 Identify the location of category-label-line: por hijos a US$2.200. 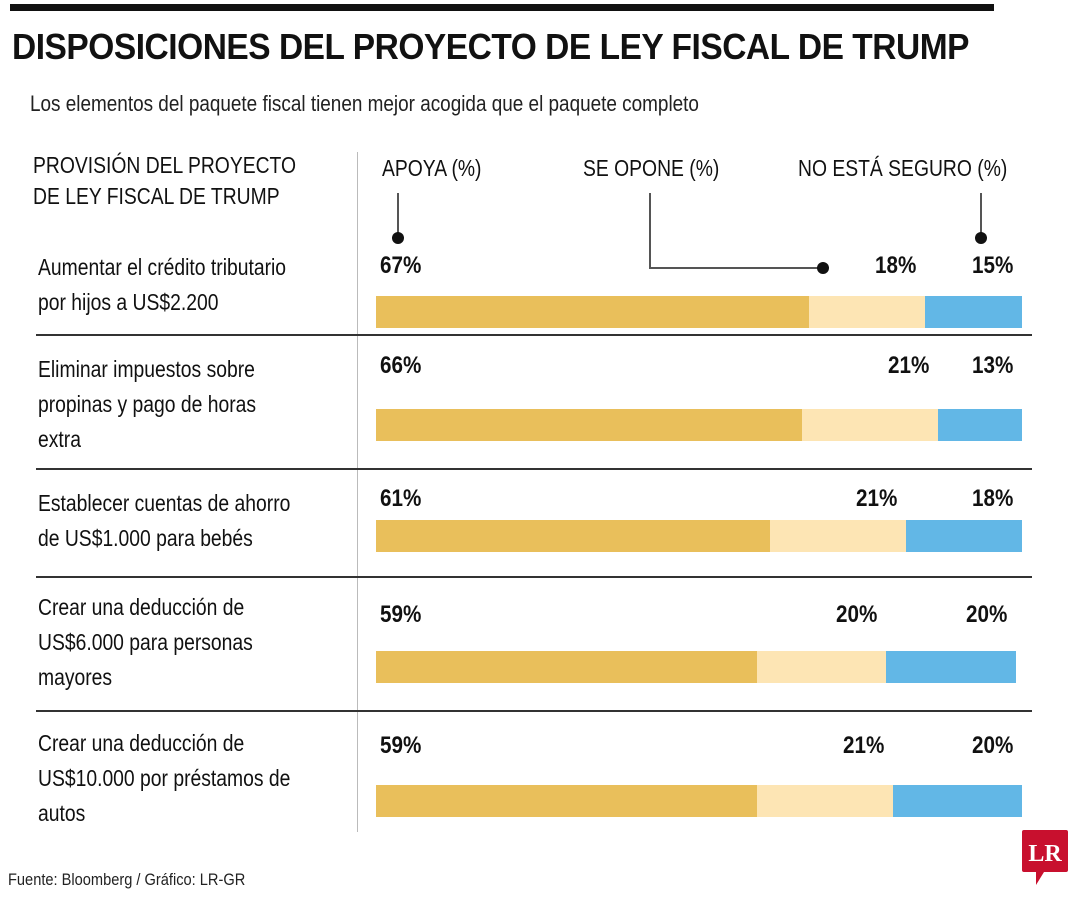
(128, 302).